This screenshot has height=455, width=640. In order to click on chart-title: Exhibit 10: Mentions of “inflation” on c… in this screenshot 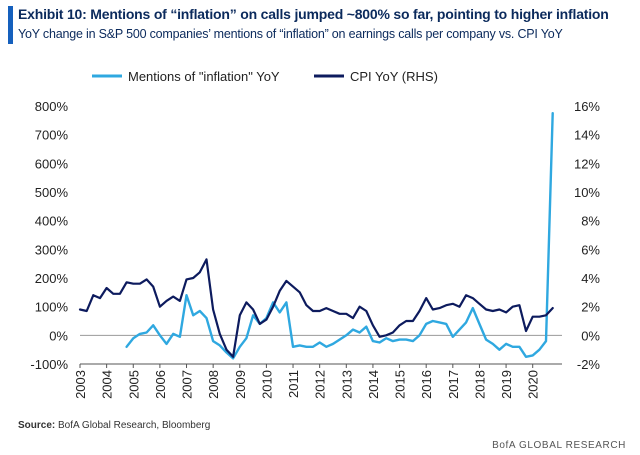, I will do `click(313, 14)`.